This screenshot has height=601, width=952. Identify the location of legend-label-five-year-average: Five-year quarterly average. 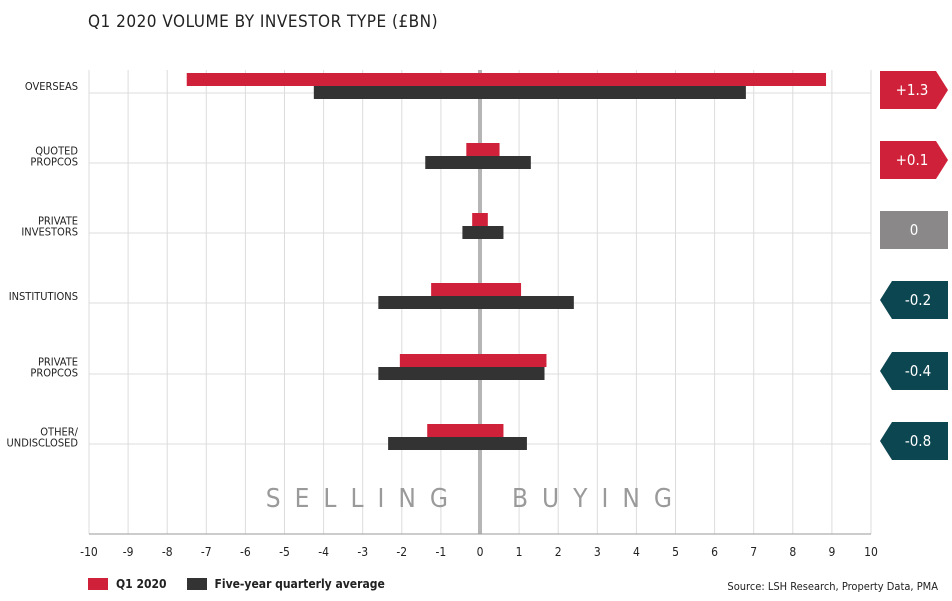
(299, 584).